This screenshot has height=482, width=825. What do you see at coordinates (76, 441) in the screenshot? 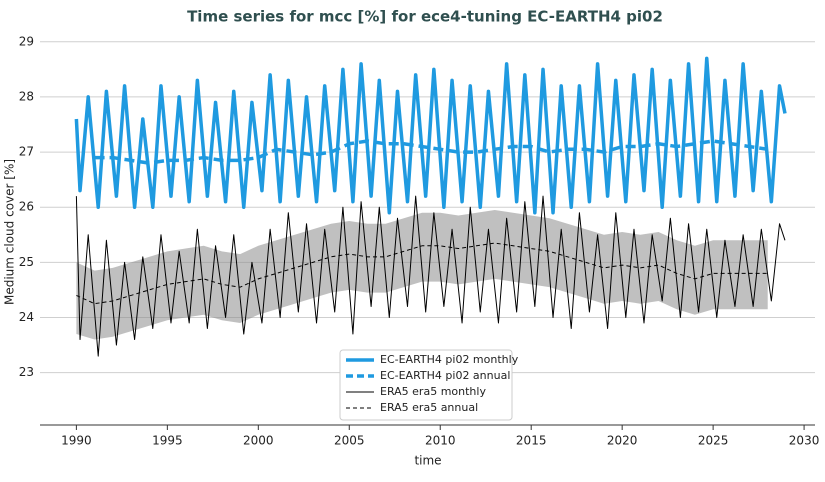
I see `x-tick-label: 1990` at bounding box center [76, 441].